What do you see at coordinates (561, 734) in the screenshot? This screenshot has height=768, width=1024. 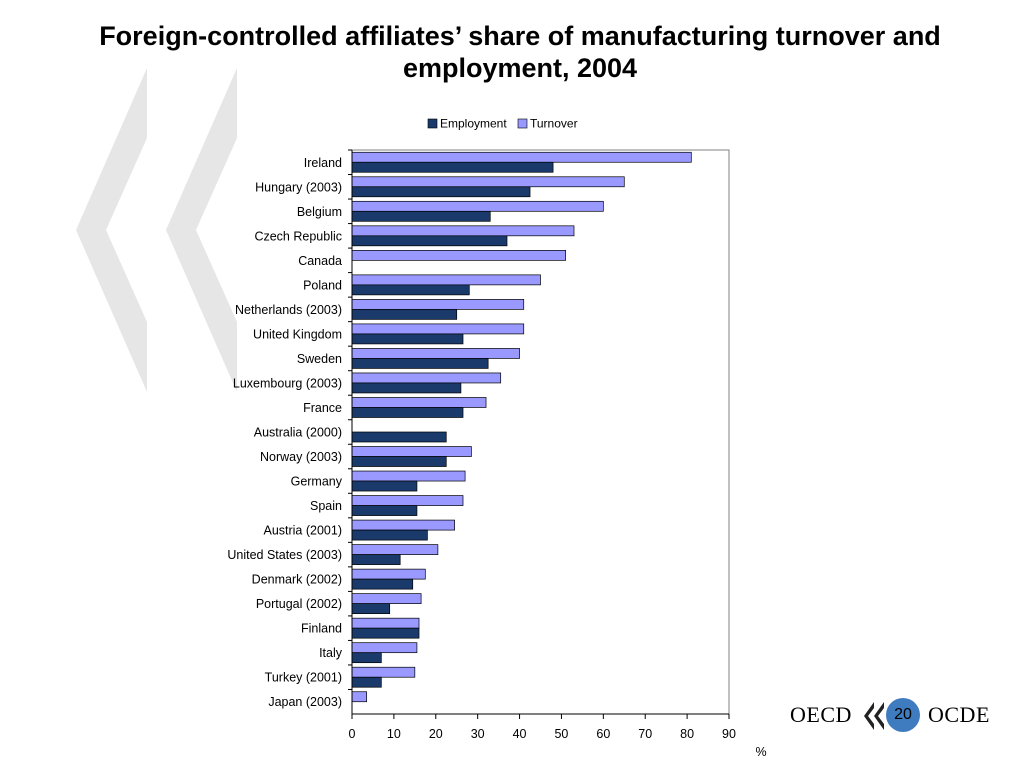 I see `x-tick-label: 50` at bounding box center [561, 734].